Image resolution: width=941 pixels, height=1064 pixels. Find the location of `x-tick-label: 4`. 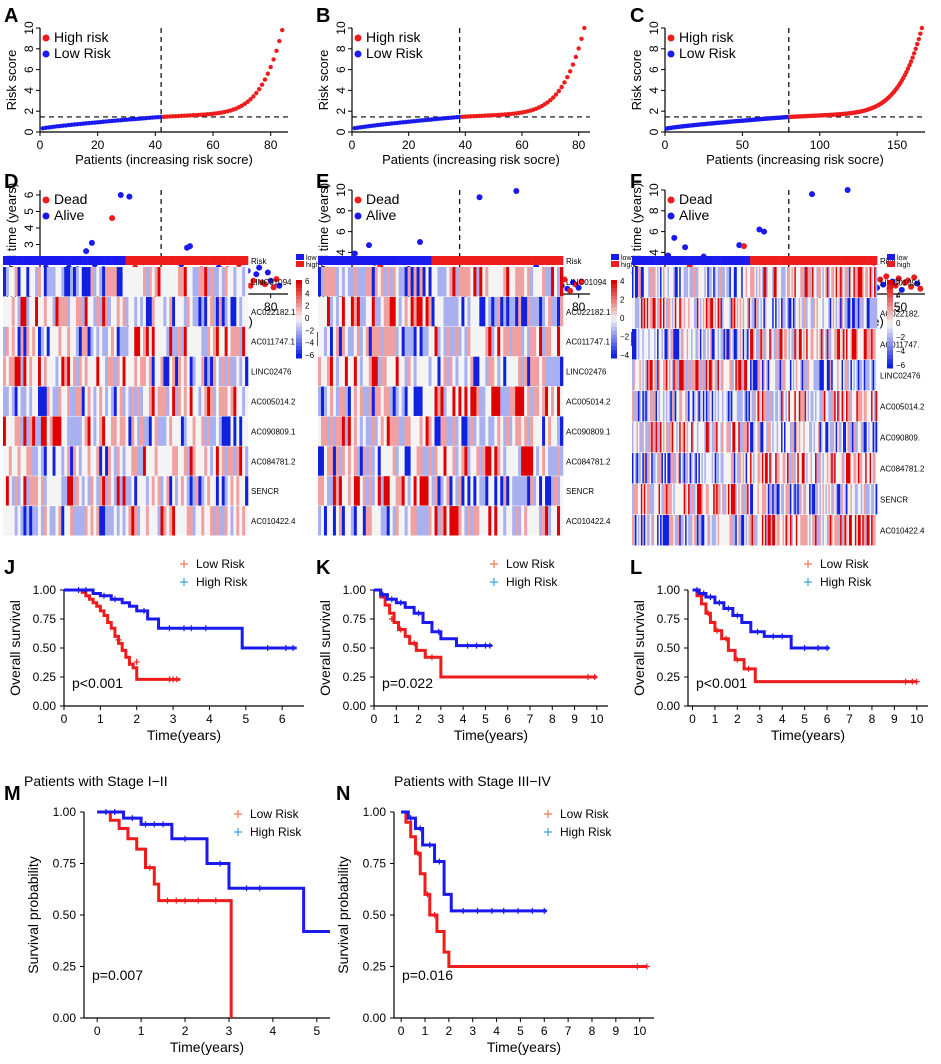

x-tick-label: 4 is located at coordinates (463, 719).